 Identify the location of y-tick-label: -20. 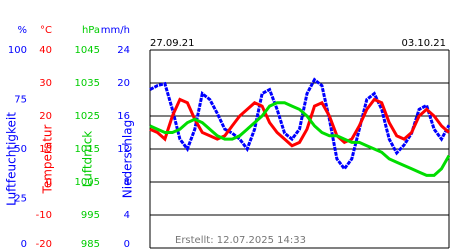
(44, 244).